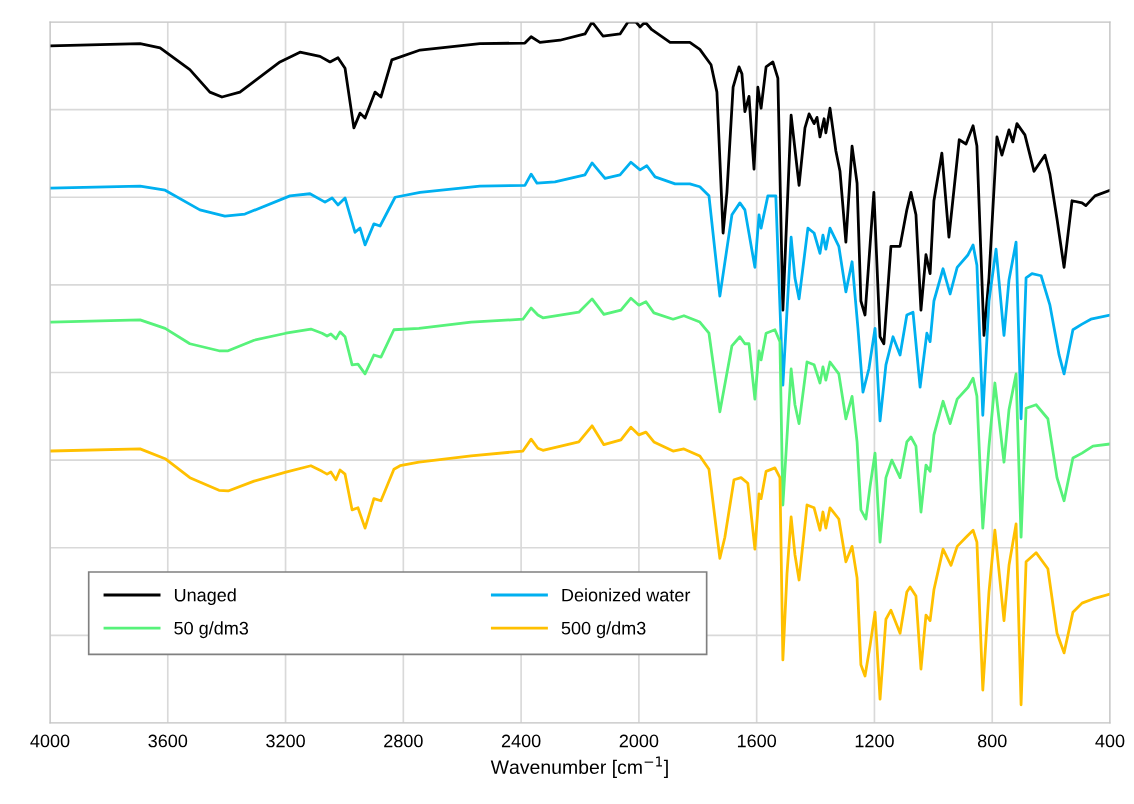  I want to click on x-tick-label: 1600, so click(757, 741).